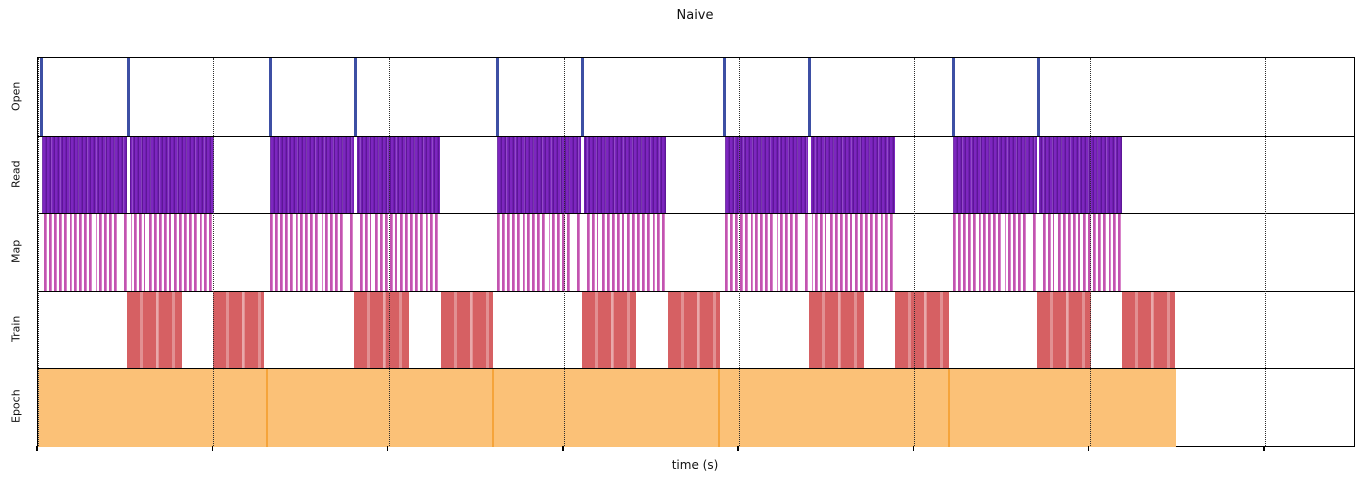 This screenshot has height=484, width=1361. What do you see at coordinates (695, 465) in the screenshot?
I see `x-axis-label: time (s)` at bounding box center [695, 465].